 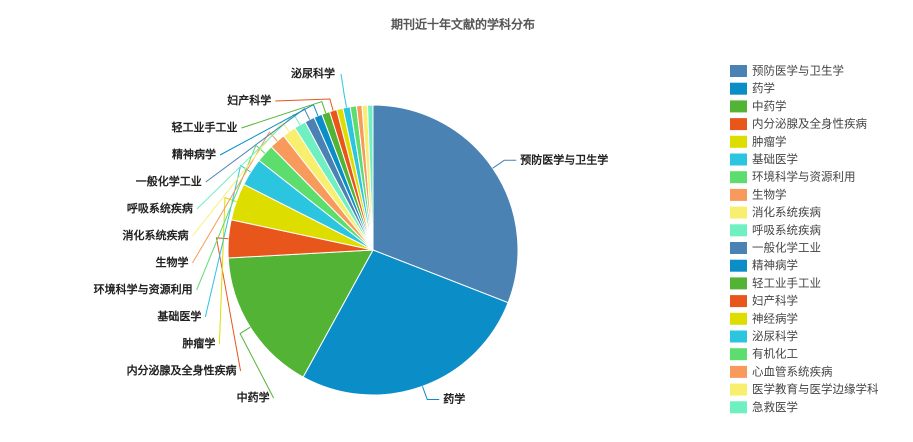 What do you see at coordinates (786, 230) in the screenshot?
I see `legend-label: 呼吸系统疾病` at bounding box center [786, 230].